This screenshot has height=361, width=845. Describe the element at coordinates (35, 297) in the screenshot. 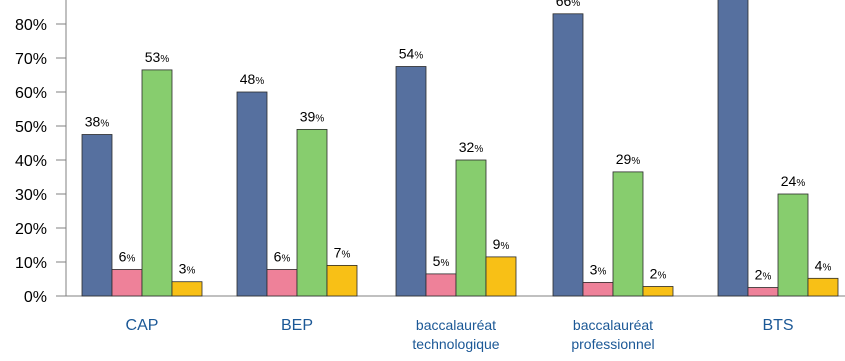

I see `y-tick-label: 0%` at that location.